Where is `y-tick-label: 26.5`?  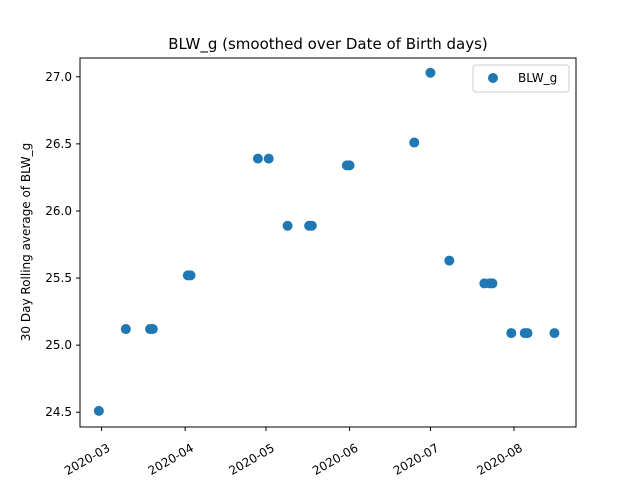
y-tick-label: 26.5 is located at coordinates (58, 144).